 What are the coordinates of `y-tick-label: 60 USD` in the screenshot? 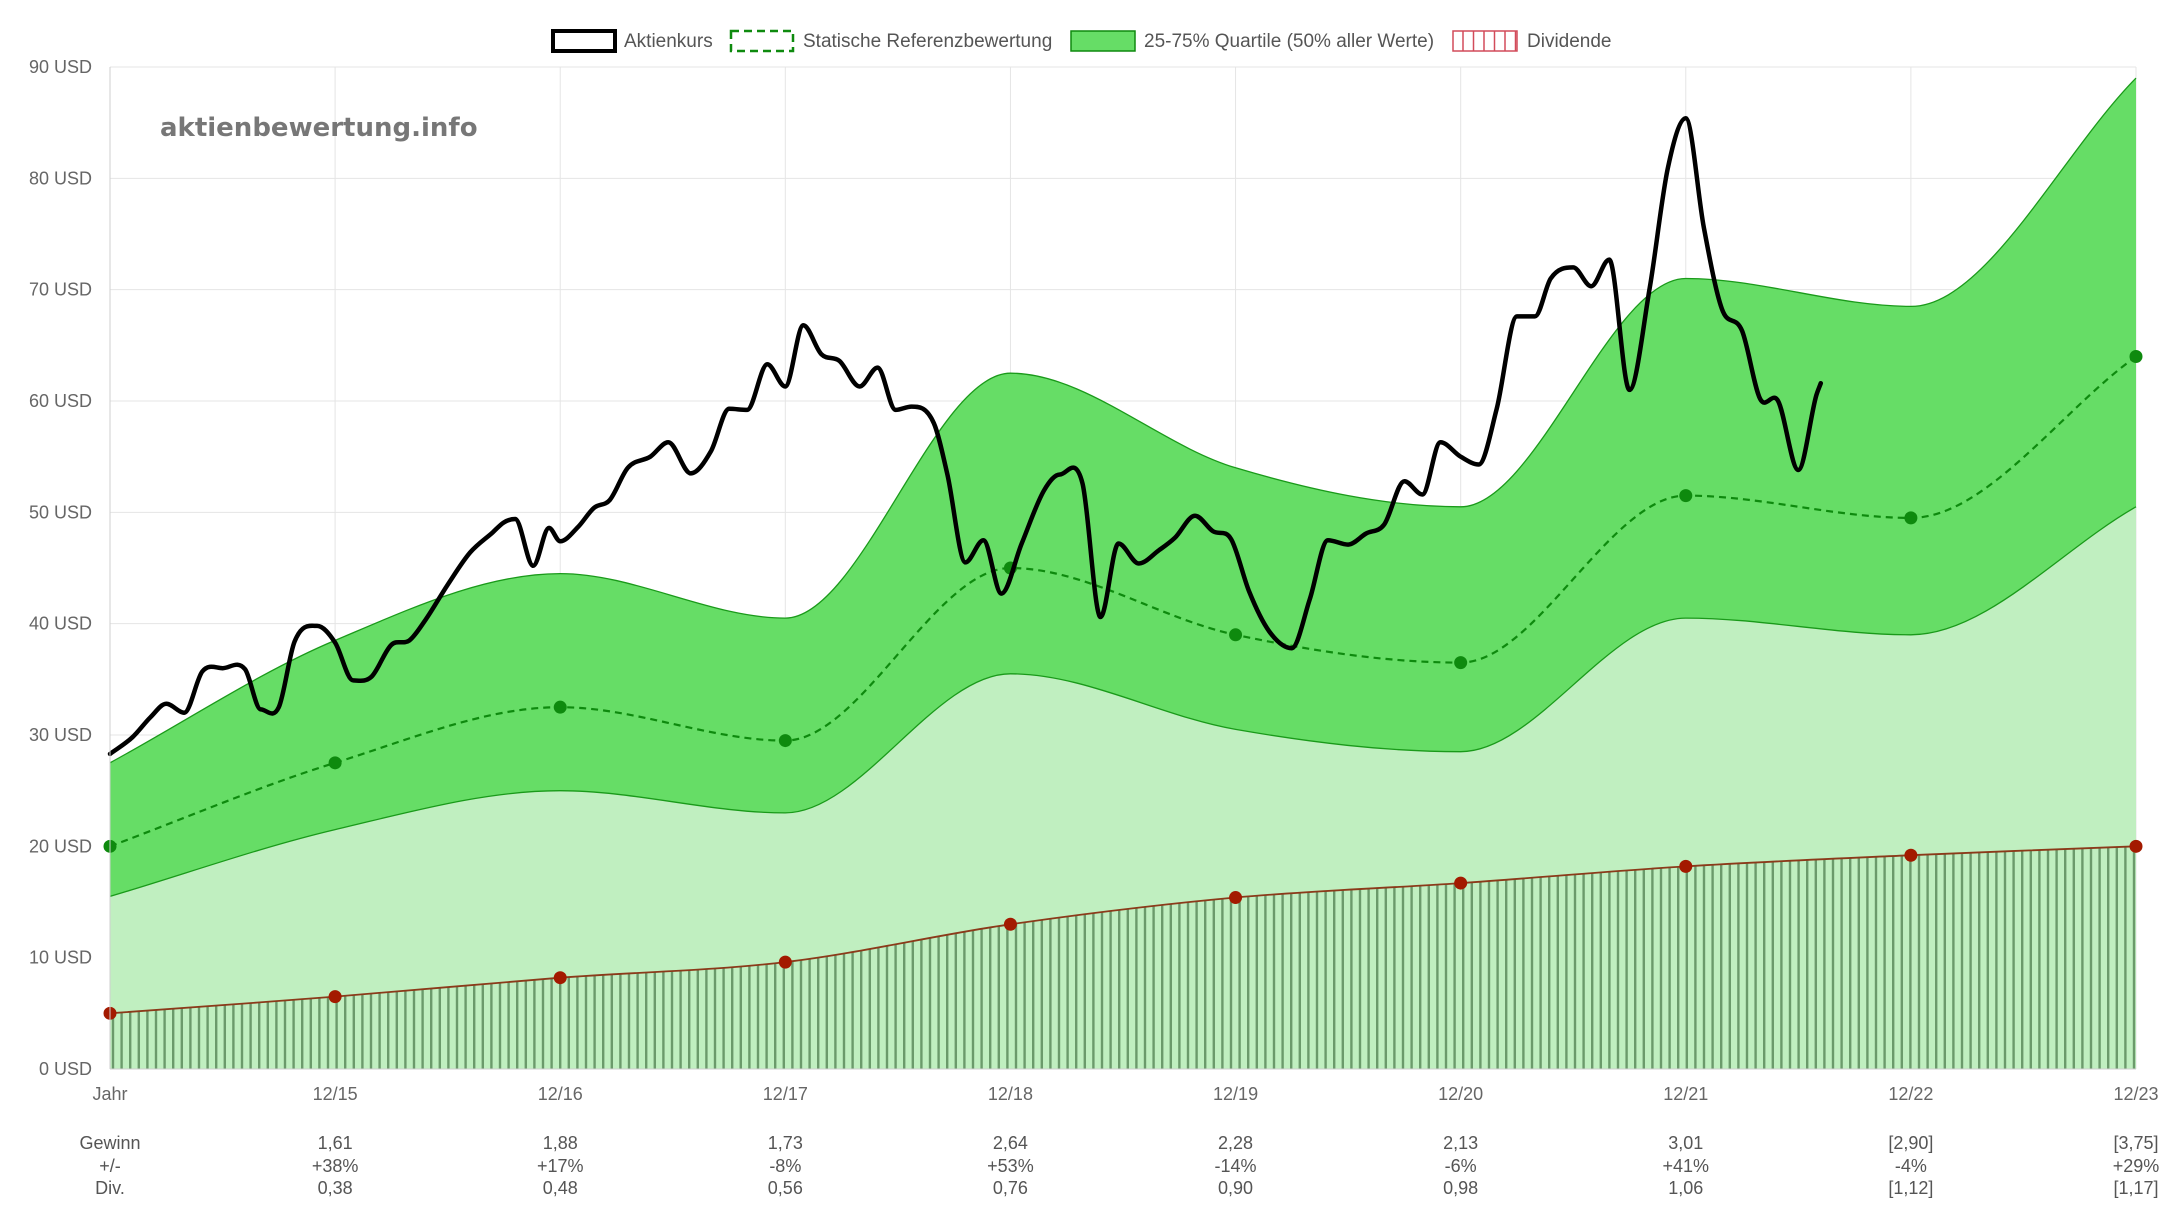 It's located at (60, 401).